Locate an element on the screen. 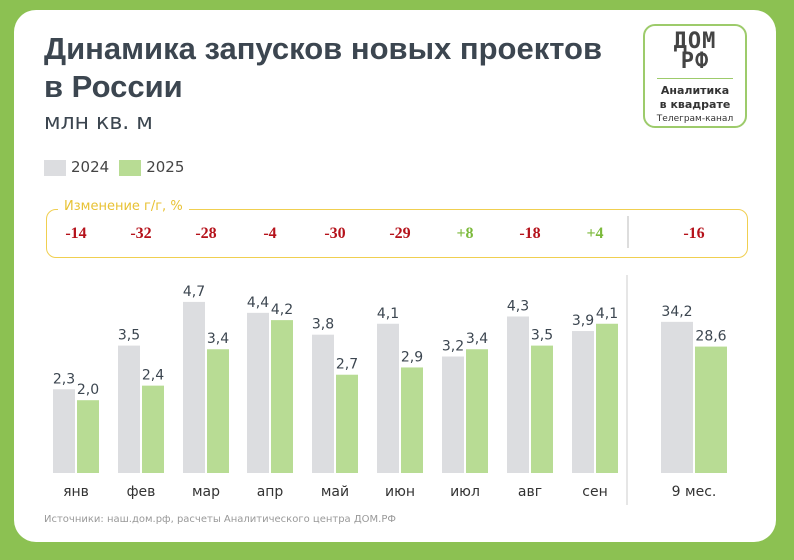 The height and width of the screenshot is (560, 794). change-value: -28 is located at coordinates (206, 233).